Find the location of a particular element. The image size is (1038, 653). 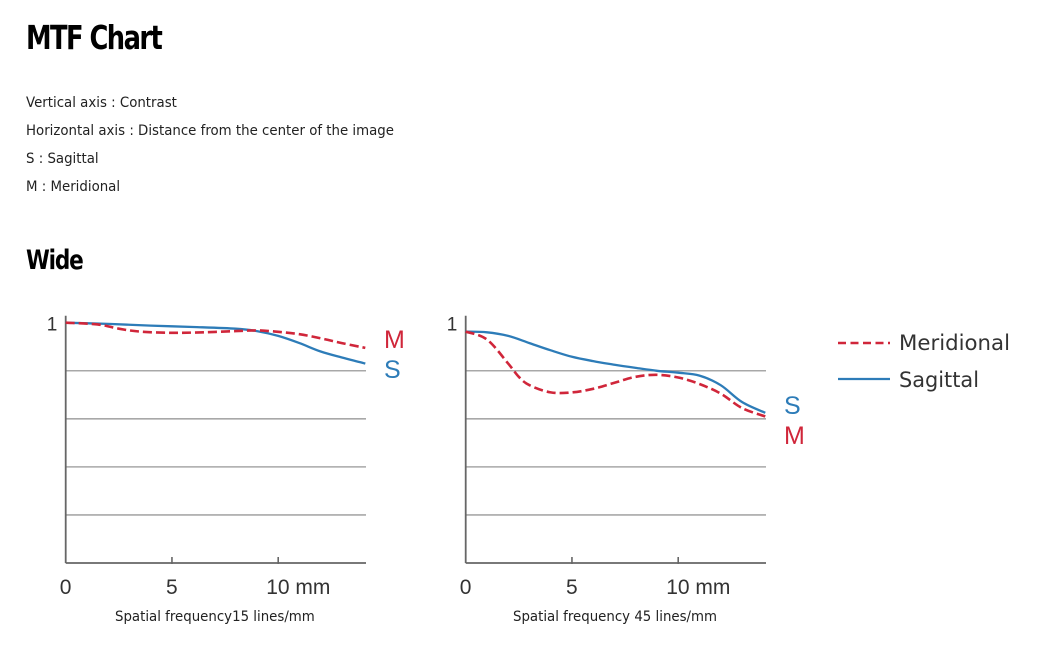

legend-sagittal-label: Sagittal is located at coordinates (939, 380).